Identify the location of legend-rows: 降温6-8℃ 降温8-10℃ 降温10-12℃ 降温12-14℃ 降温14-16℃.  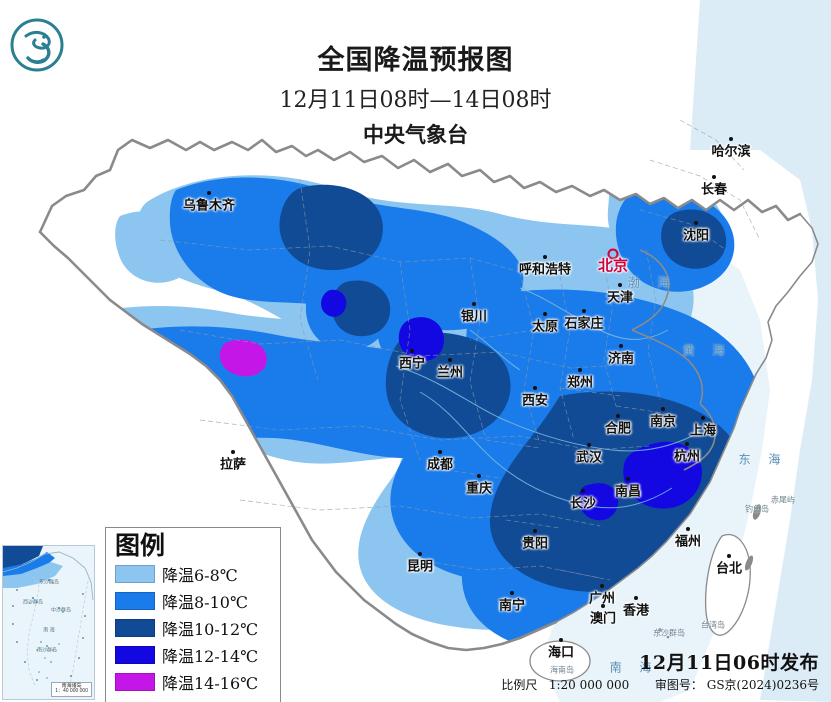
(193, 628).